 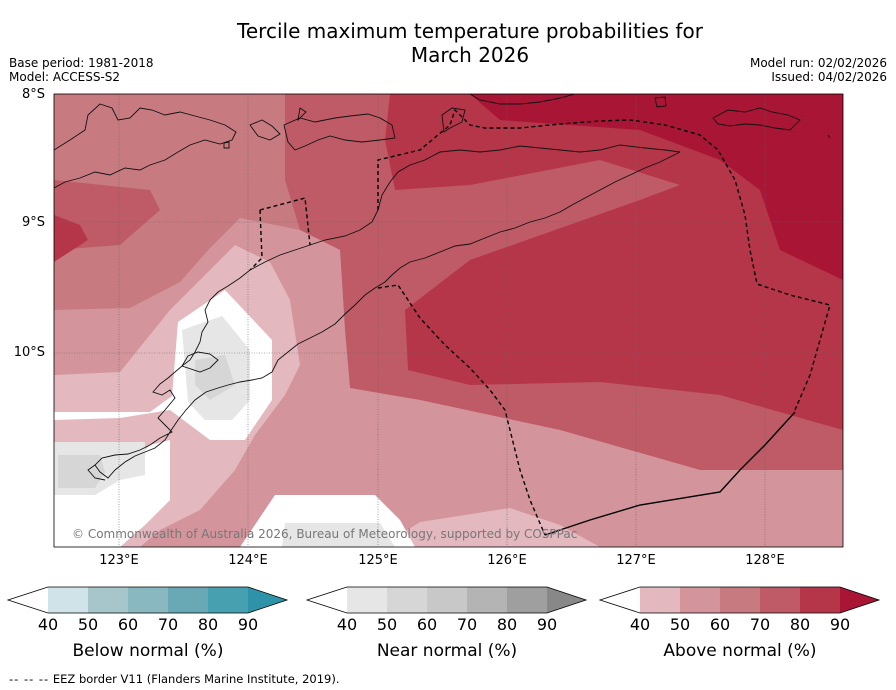 I want to click on near-tick-70: 70, so click(x=467, y=624).